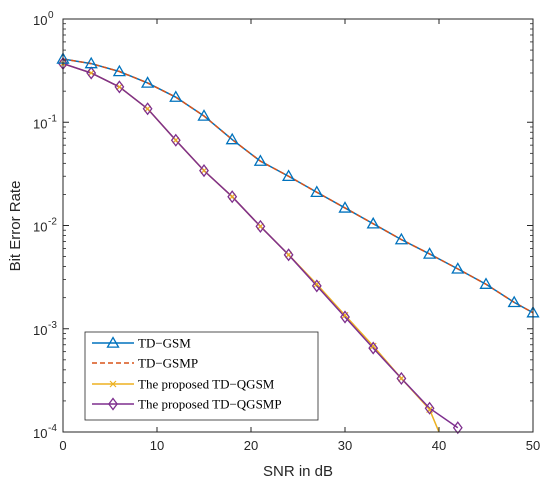  What do you see at coordinates (51, 15) in the screenshot?
I see `y-tick-exponent: 0` at bounding box center [51, 15].